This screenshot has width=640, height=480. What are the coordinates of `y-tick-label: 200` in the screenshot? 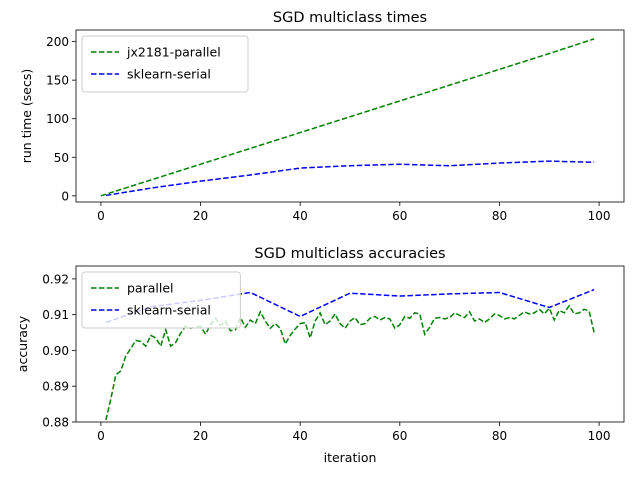 It's located at (57, 42).